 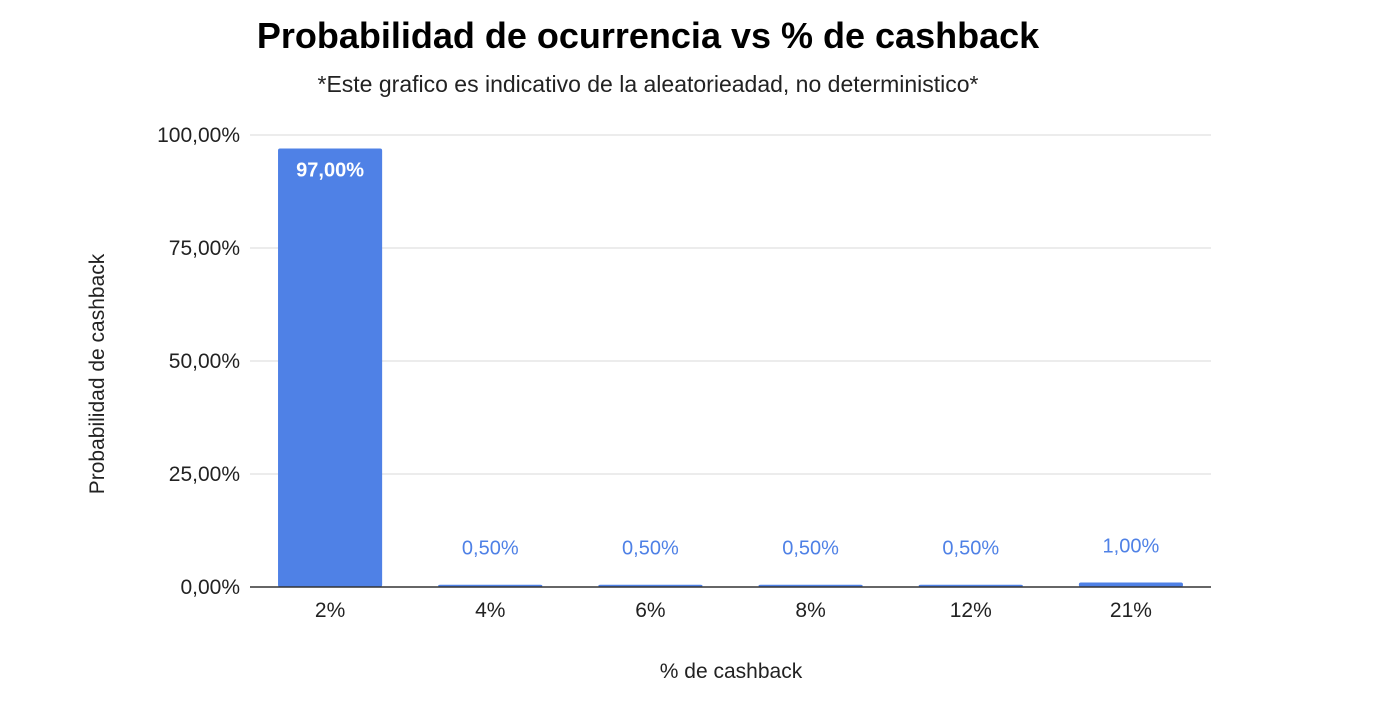 I want to click on y-tick-label: 25,00%, so click(x=204, y=474).